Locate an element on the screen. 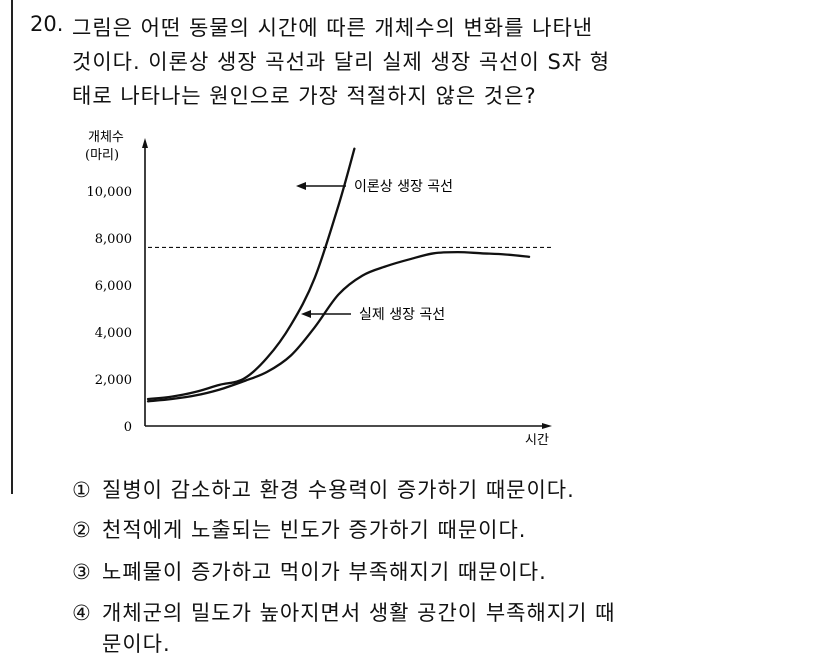 This screenshot has width=826, height=658. choice-1: ① 질병이 감소하고 환경 수용력이 증가하기 때문이다. is located at coordinates (323, 489).